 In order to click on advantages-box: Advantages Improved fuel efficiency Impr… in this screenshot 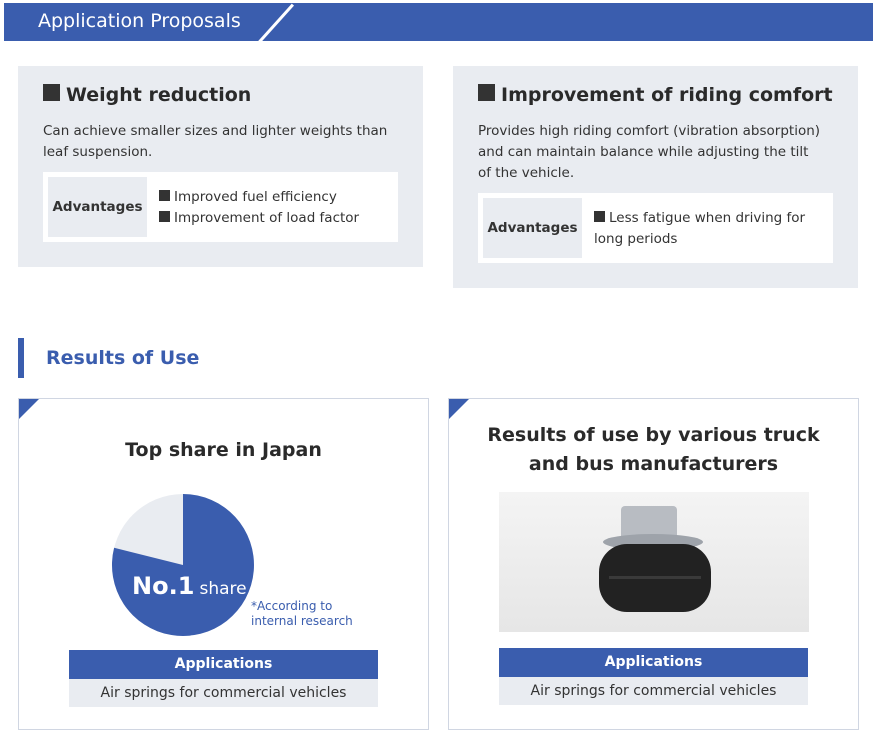, I will do `click(220, 207)`.